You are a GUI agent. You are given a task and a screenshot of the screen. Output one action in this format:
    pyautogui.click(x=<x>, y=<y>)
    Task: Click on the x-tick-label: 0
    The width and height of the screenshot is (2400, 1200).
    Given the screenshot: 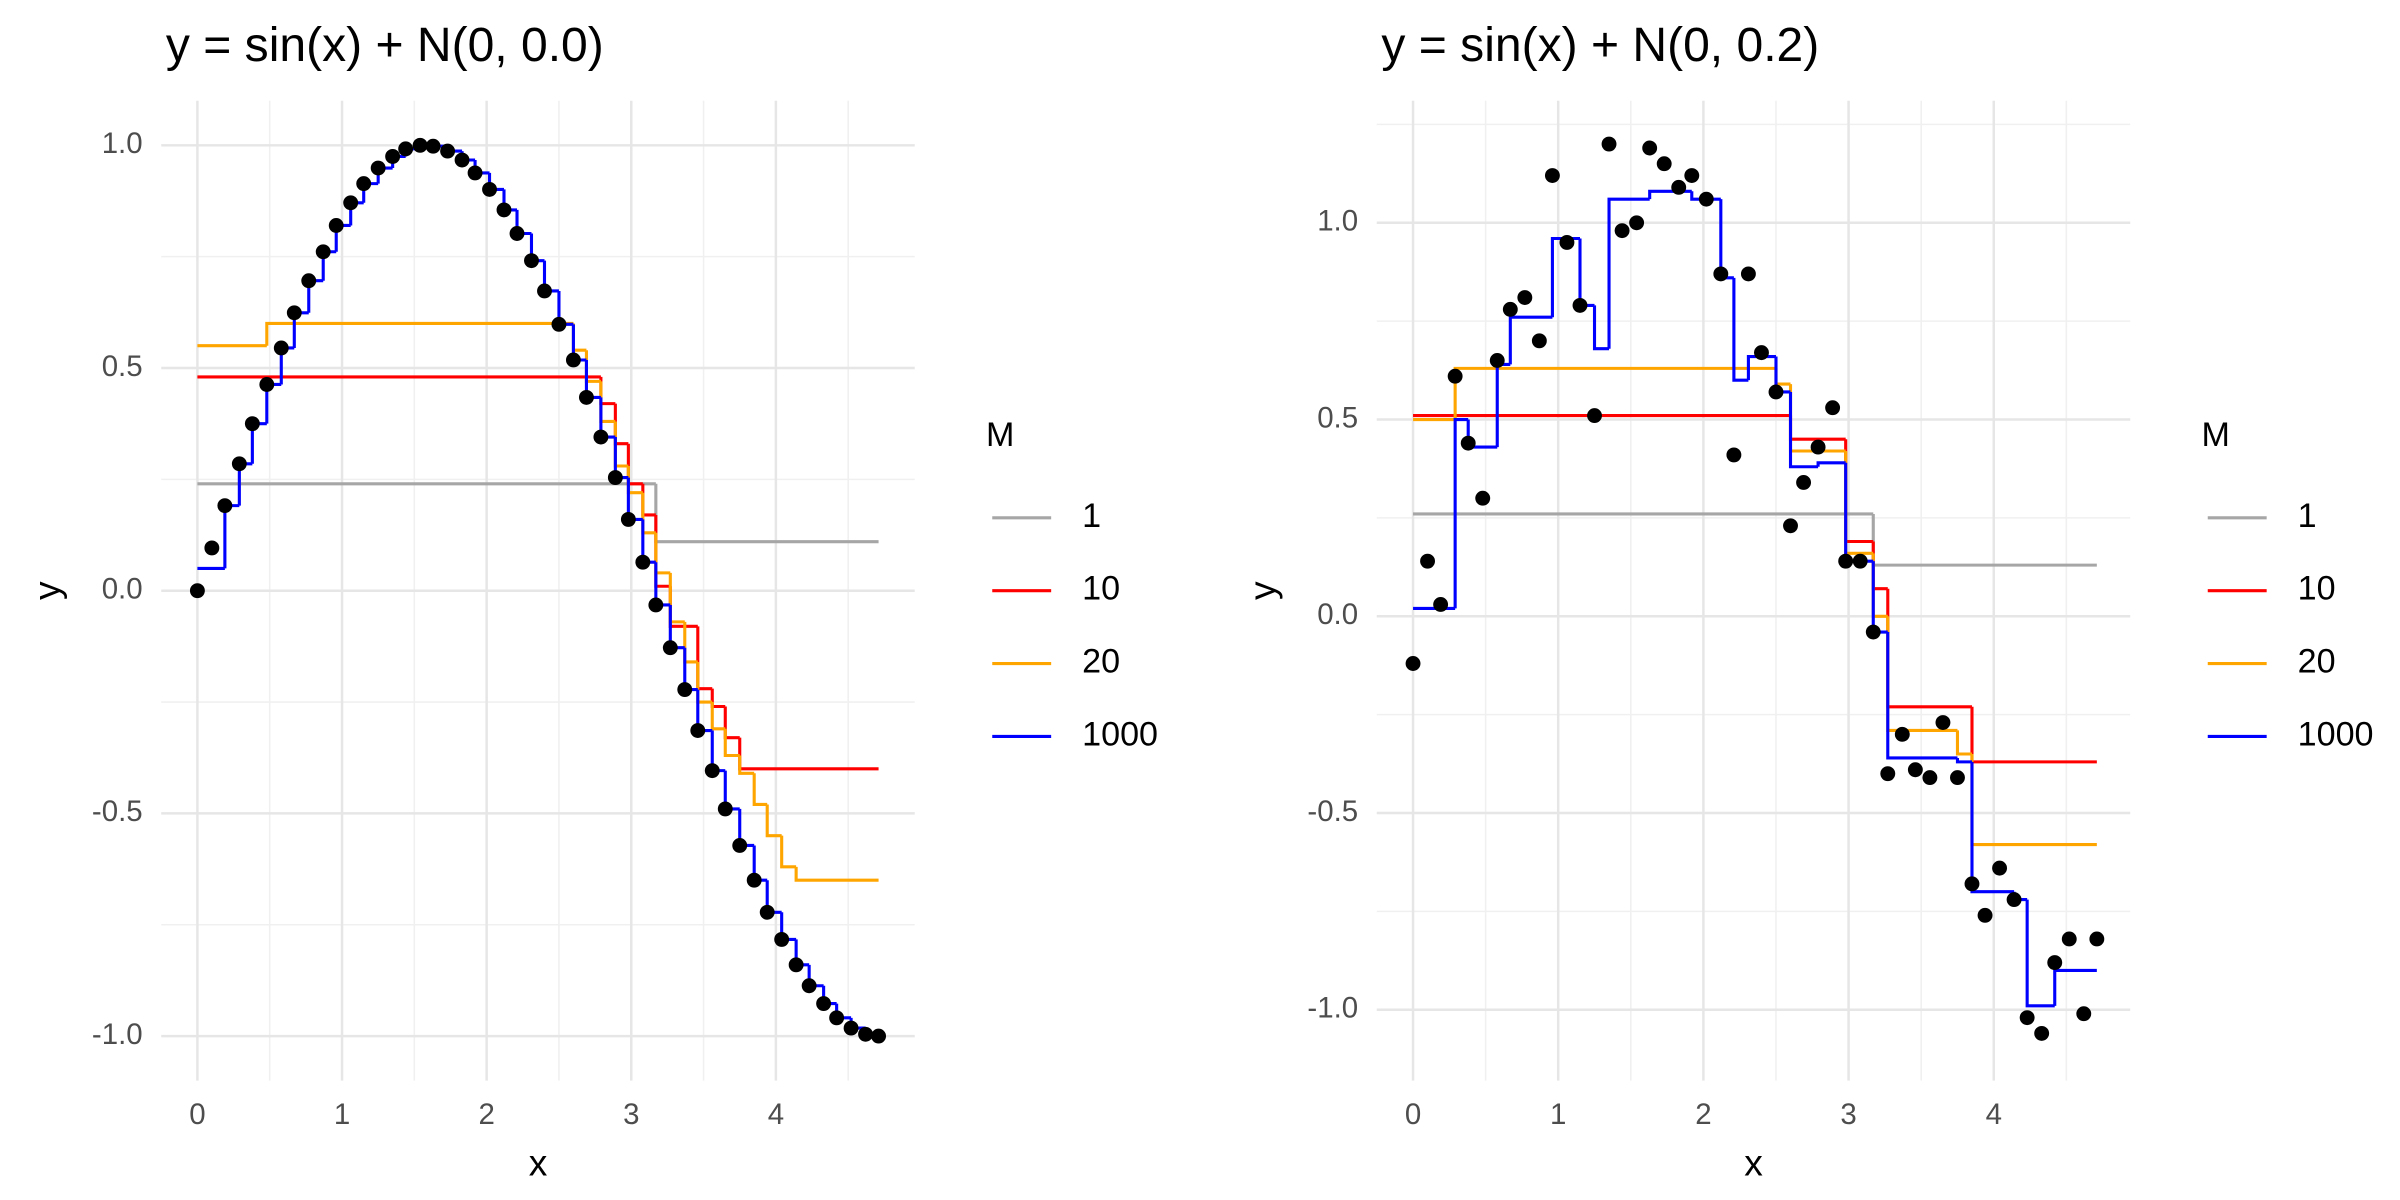 What is the action you would take?
    pyautogui.click(x=1413, y=1114)
    